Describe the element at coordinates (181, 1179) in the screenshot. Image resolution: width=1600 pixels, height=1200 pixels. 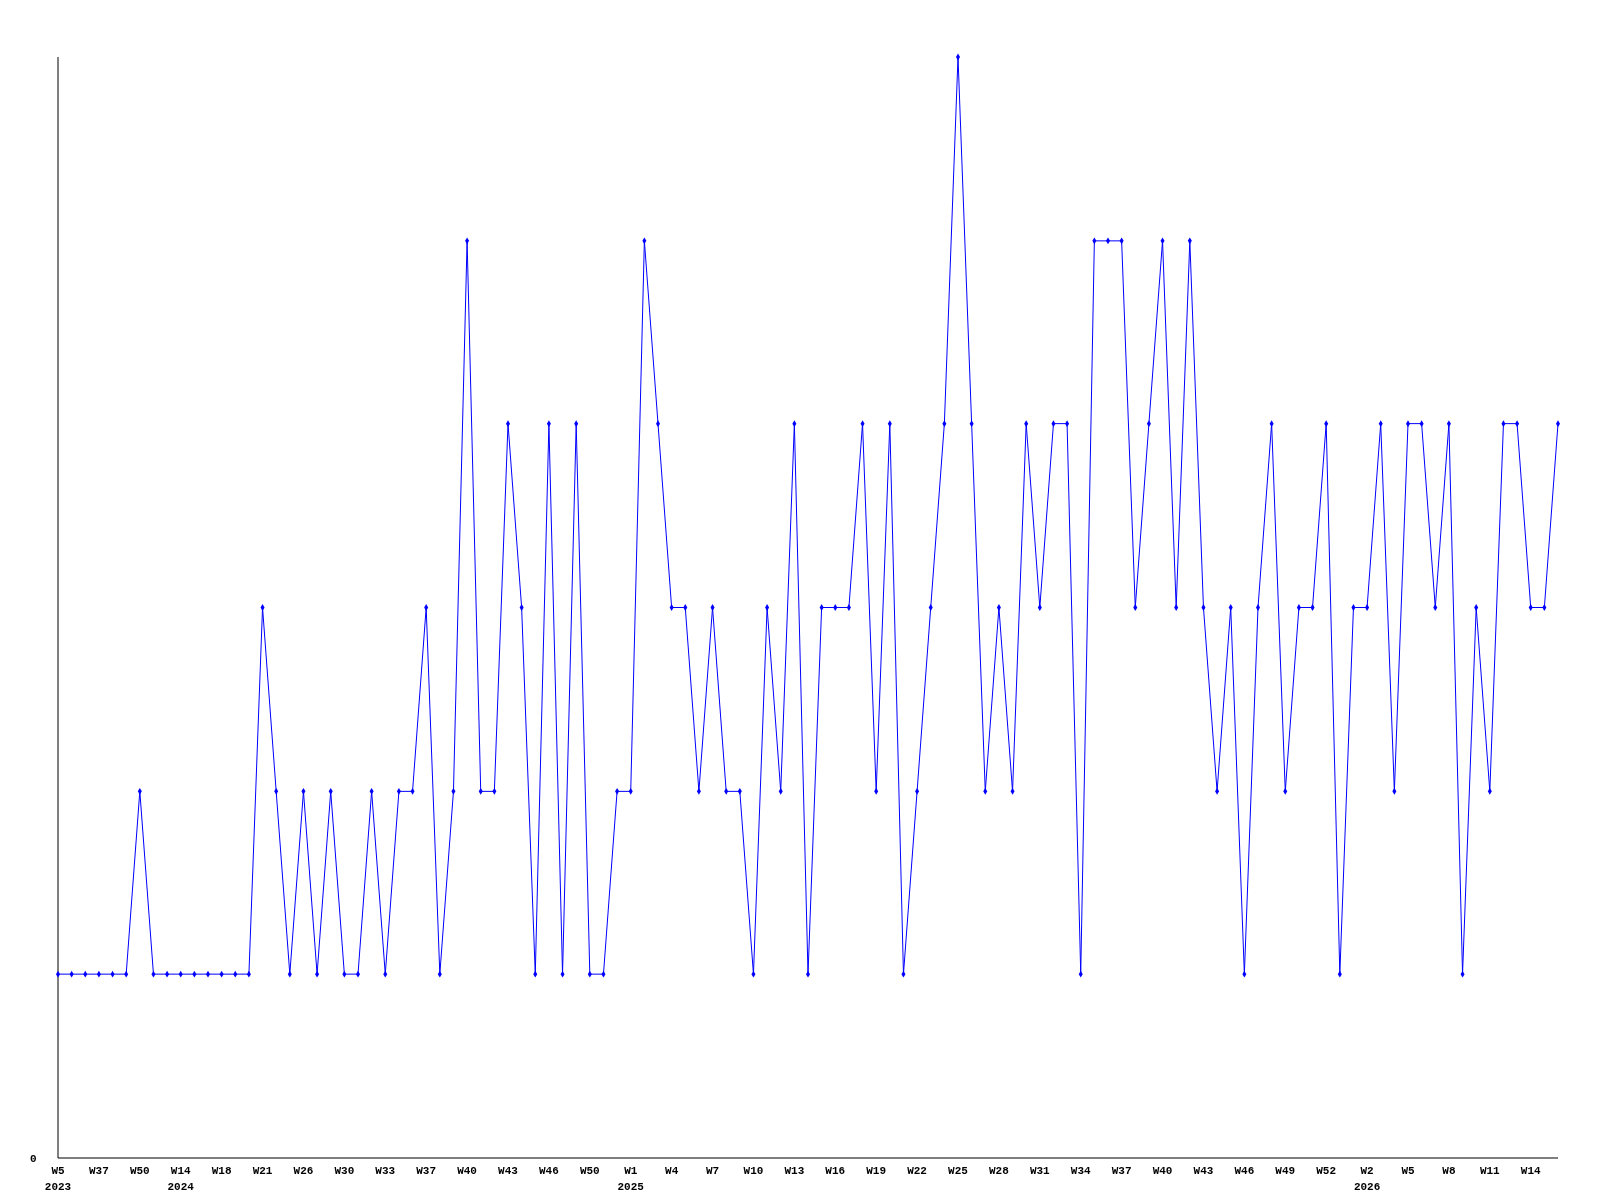
I see `x-tick-label: W14 2024` at that location.